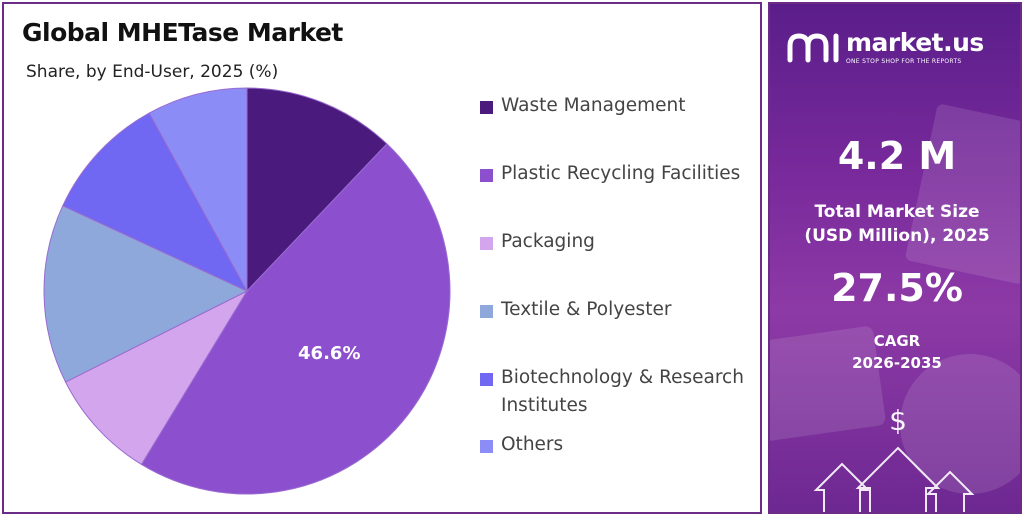 This screenshot has height=518, width=1024. I want to click on cagr-label-line1: CAGR, so click(897, 341).